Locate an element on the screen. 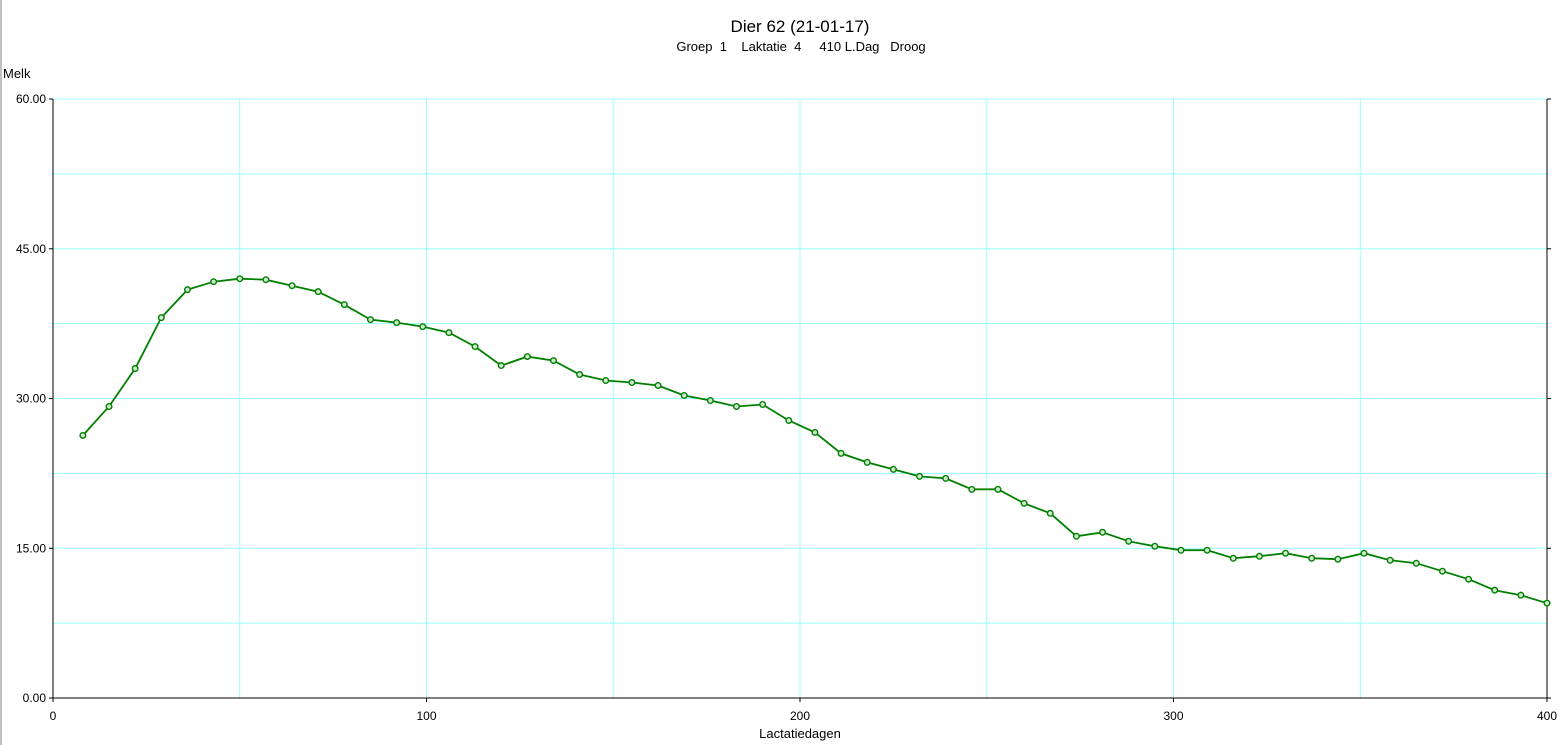 Image resolution: width=1565 pixels, height=745 pixels. x-tick-label: 0 is located at coordinates (53, 716).